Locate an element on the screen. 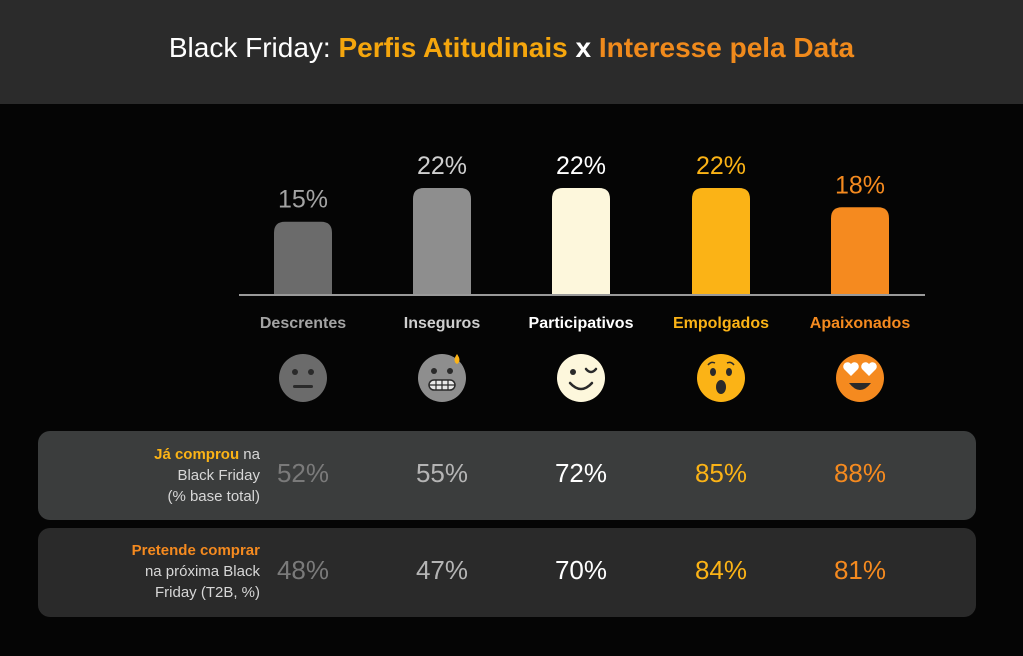 The image size is (1023, 656). category-label: Inseguros is located at coordinates (442, 323).